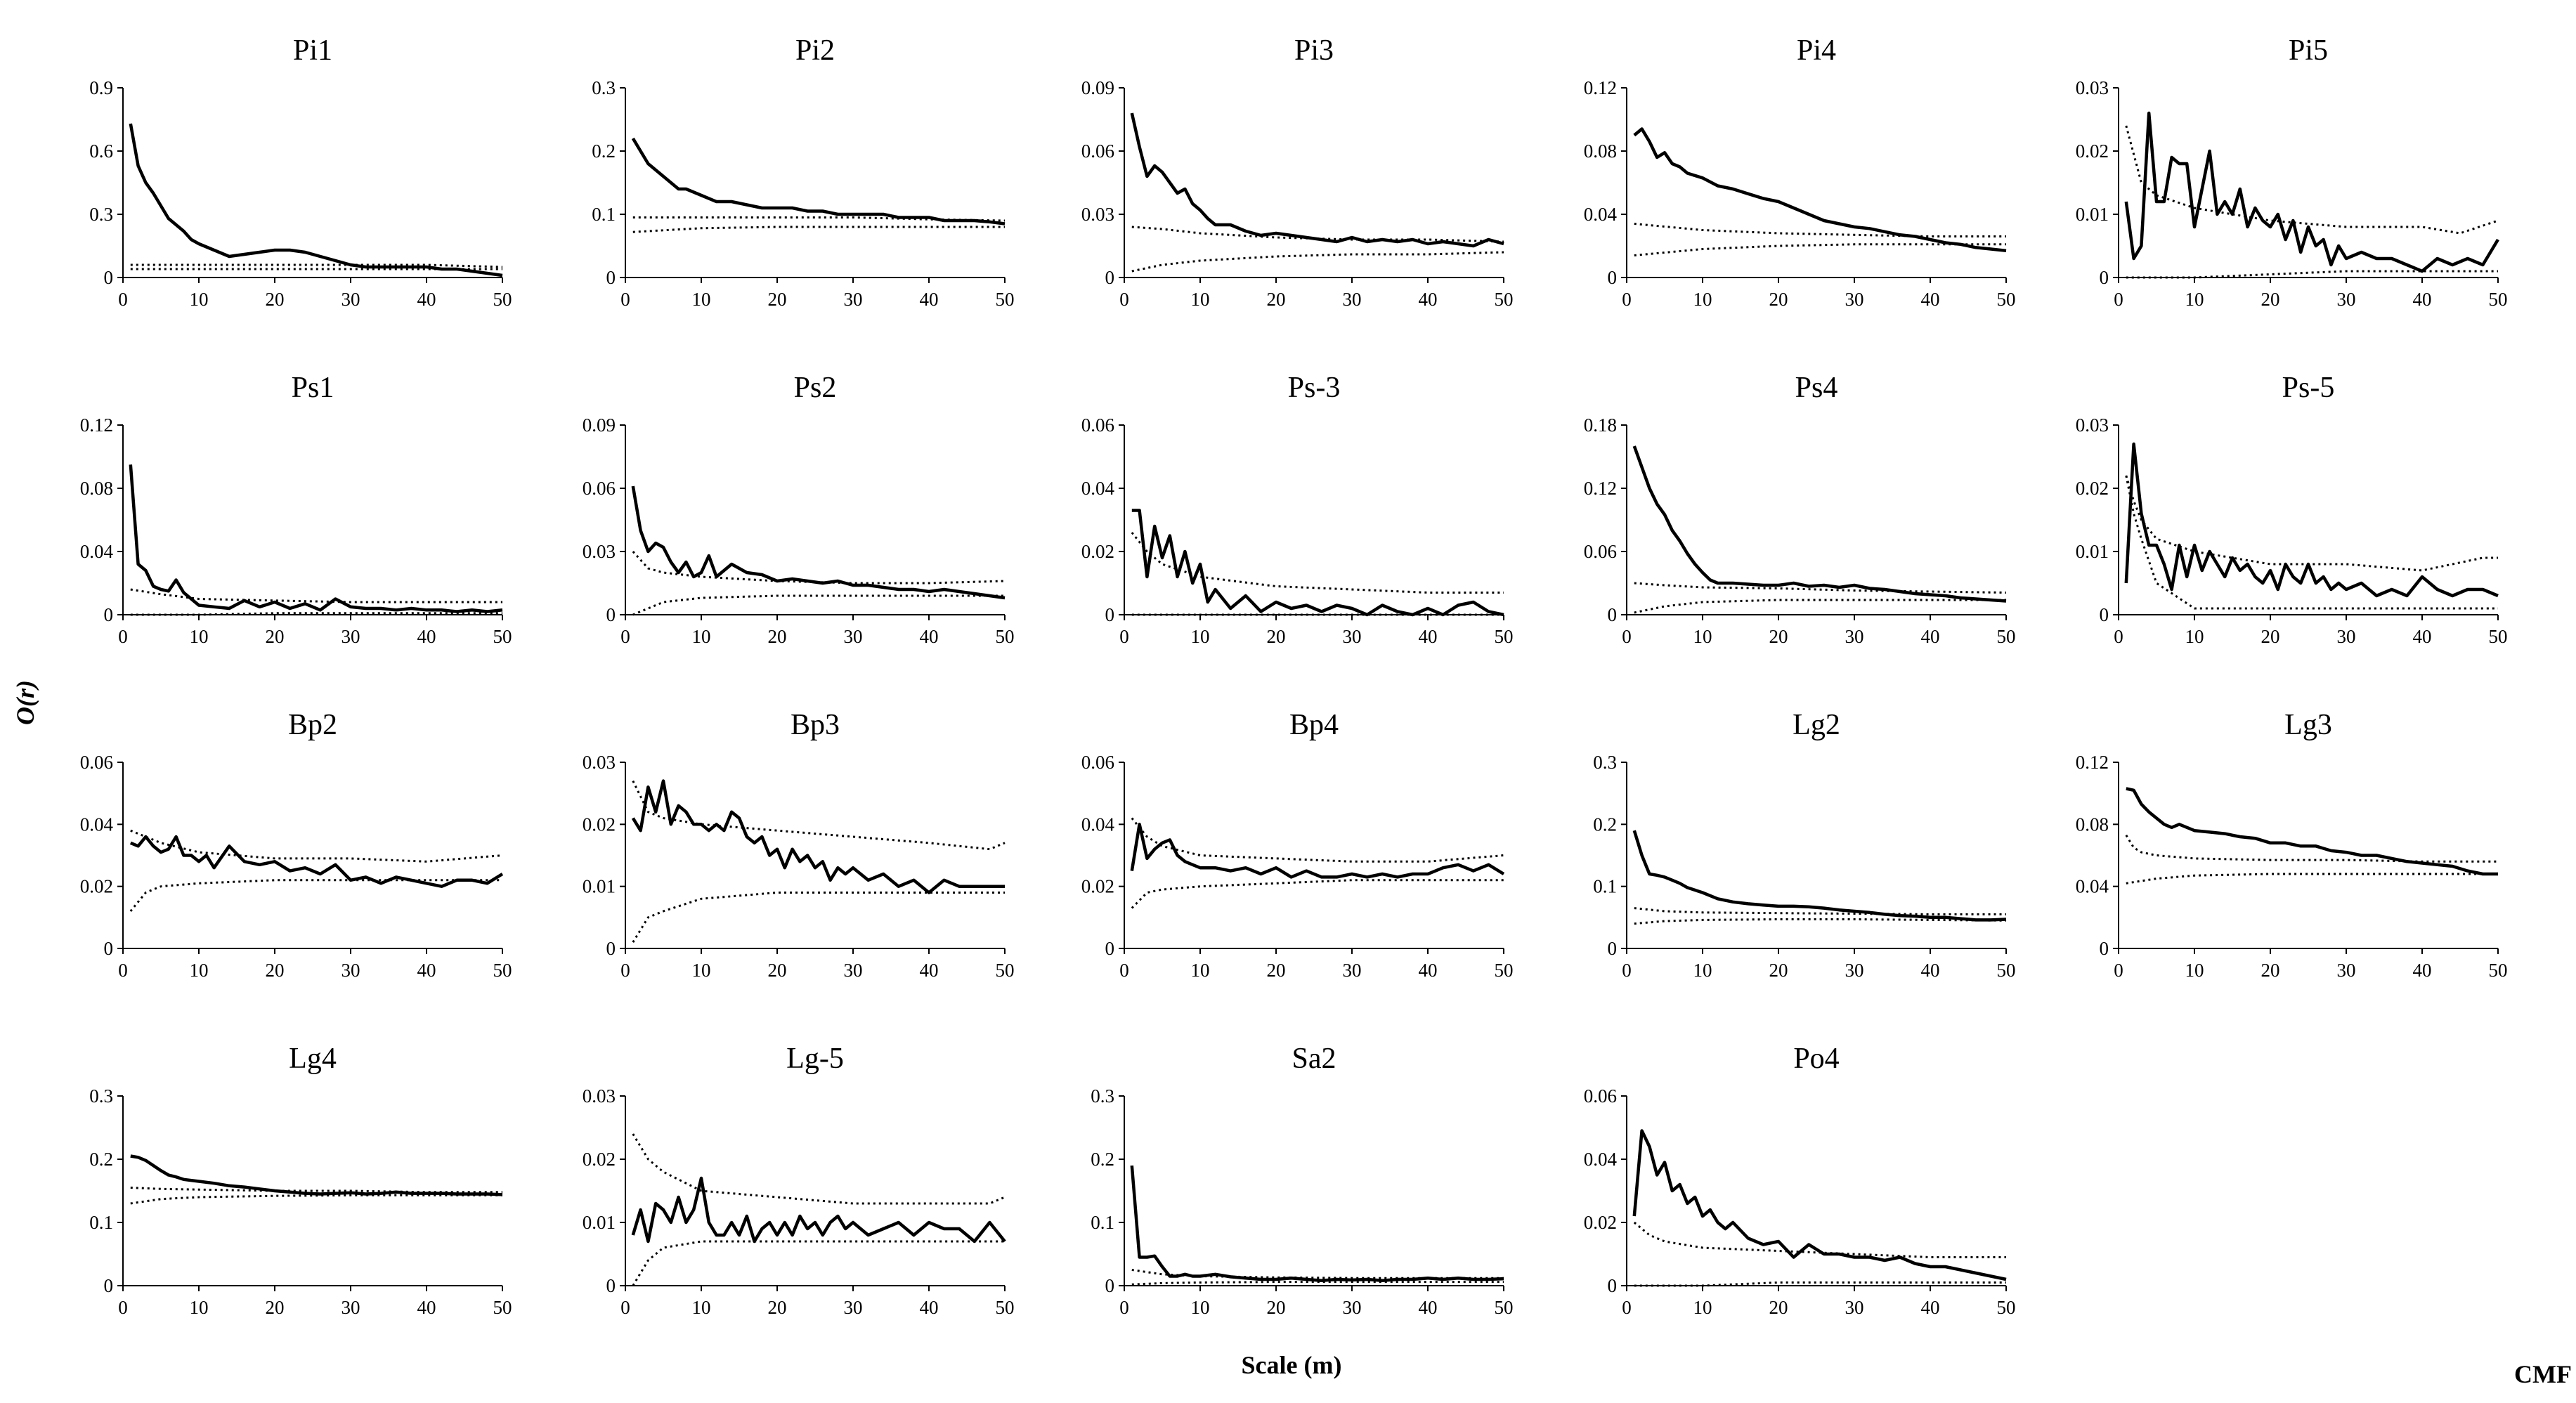 Image resolution: width=2576 pixels, height=1403 pixels. What do you see at coordinates (604, 151) in the screenshot?
I see `y-tick-label: 0.2` at bounding box center [604, 151].